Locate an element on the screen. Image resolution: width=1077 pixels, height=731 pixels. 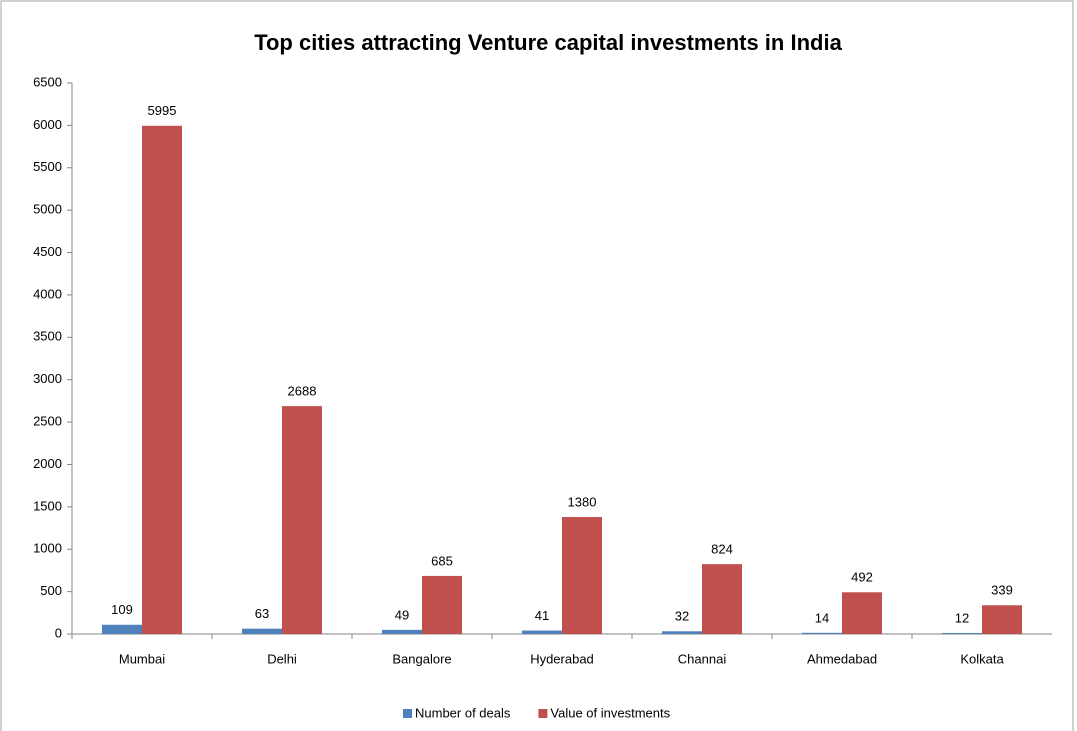
y-tick-label: 2000 is located at coordinates (47, 463).